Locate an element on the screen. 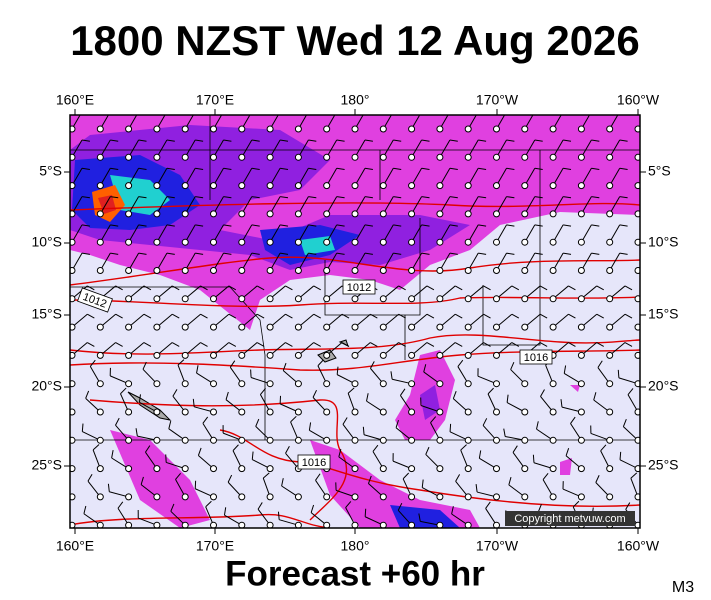  lat-label: 20°S is located at coordinates (46, 386).